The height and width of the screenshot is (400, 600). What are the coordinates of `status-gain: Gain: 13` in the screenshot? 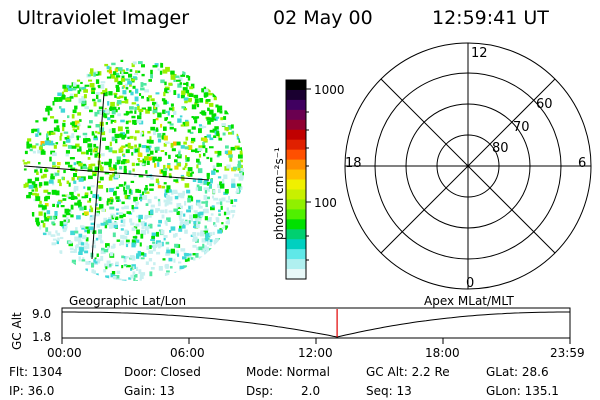 It's located at (149, 391).